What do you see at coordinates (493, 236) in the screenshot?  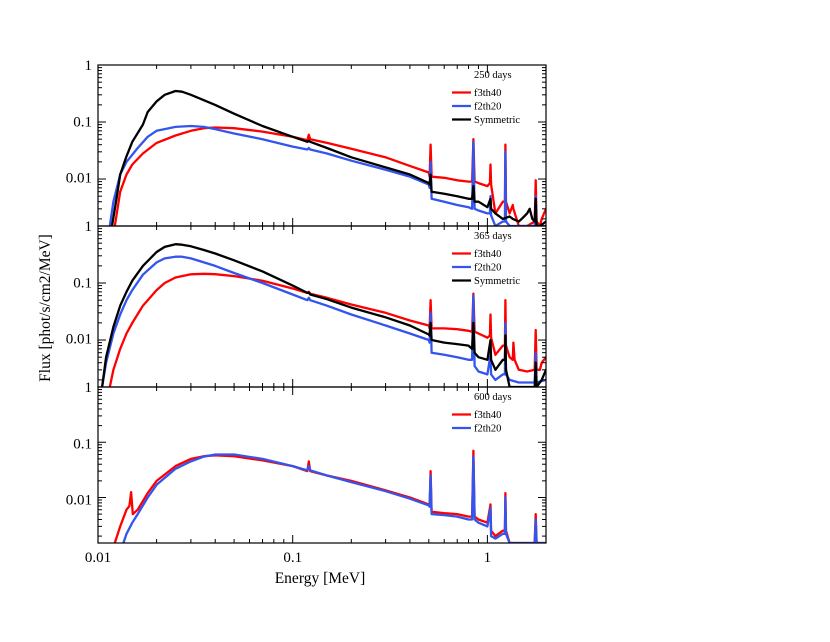 I see `legend-title: 365 days` at bounding box center [493, 236].